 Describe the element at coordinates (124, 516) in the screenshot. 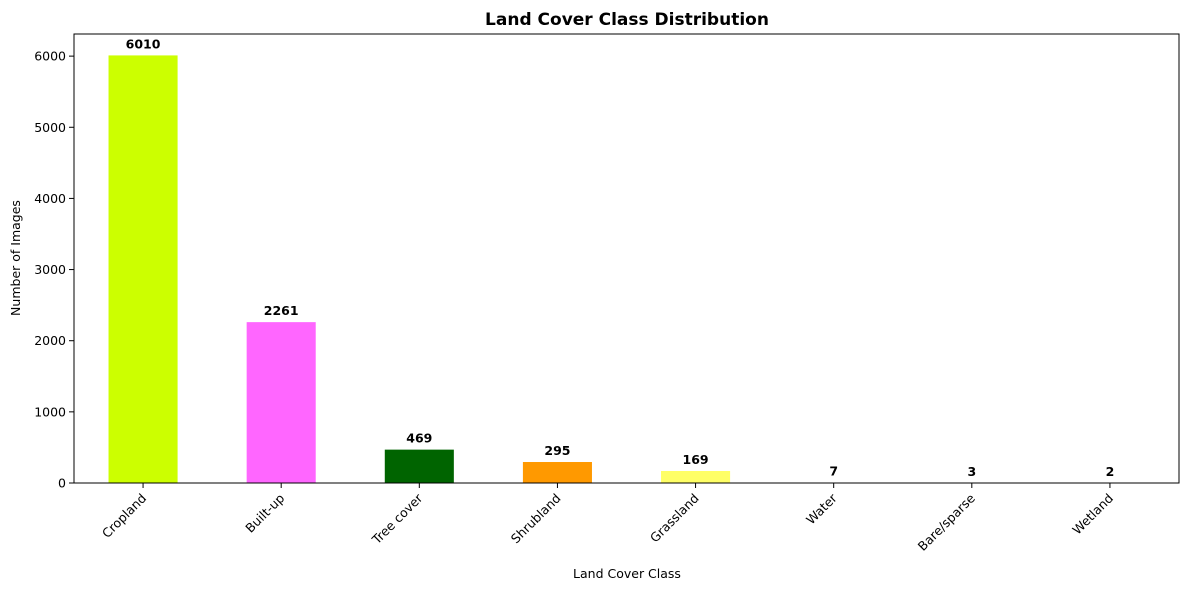

I see `x-tick-label-cropland: Cropland` at that location.